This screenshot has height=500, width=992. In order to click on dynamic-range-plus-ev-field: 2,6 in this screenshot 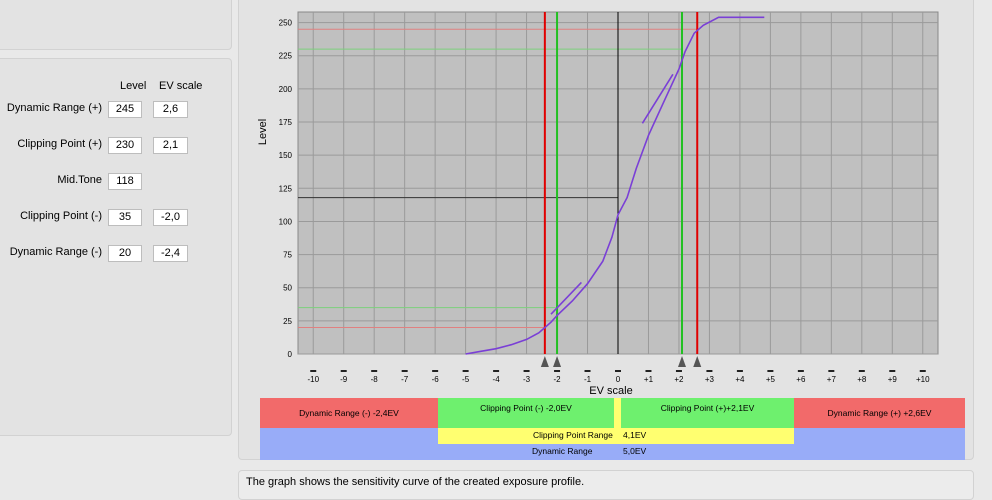, I will do `click(170, 109)`.